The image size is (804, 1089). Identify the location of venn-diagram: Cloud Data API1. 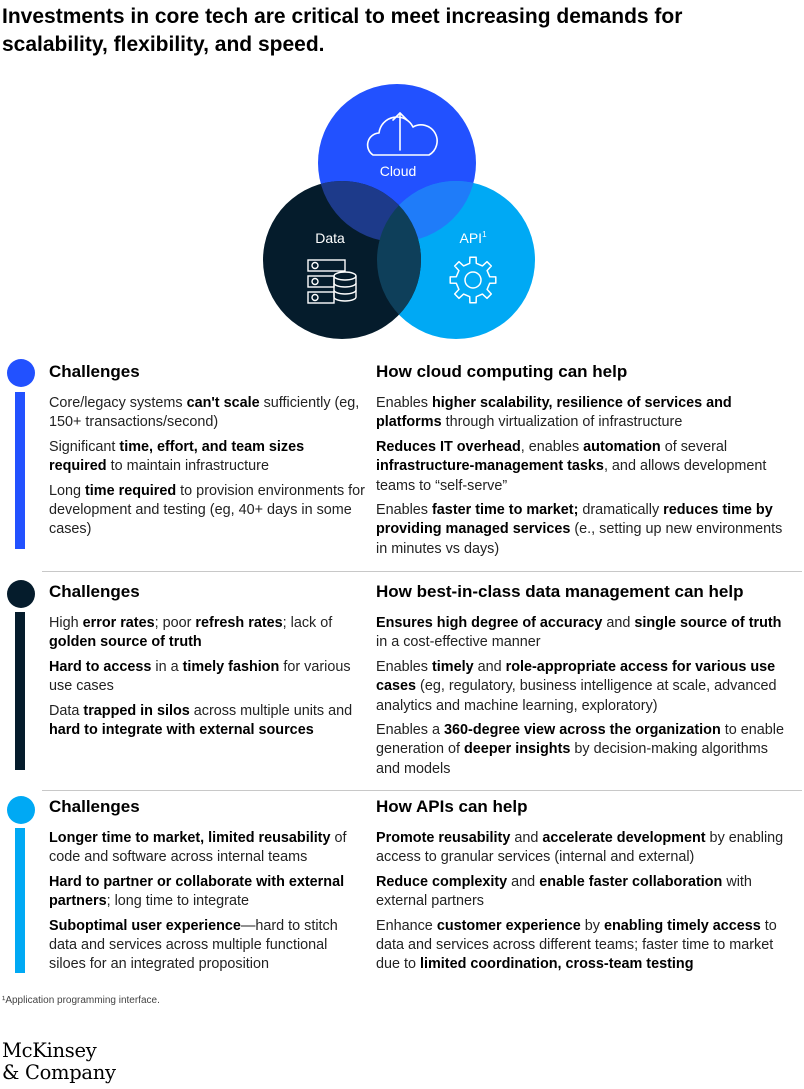
(399, 211).